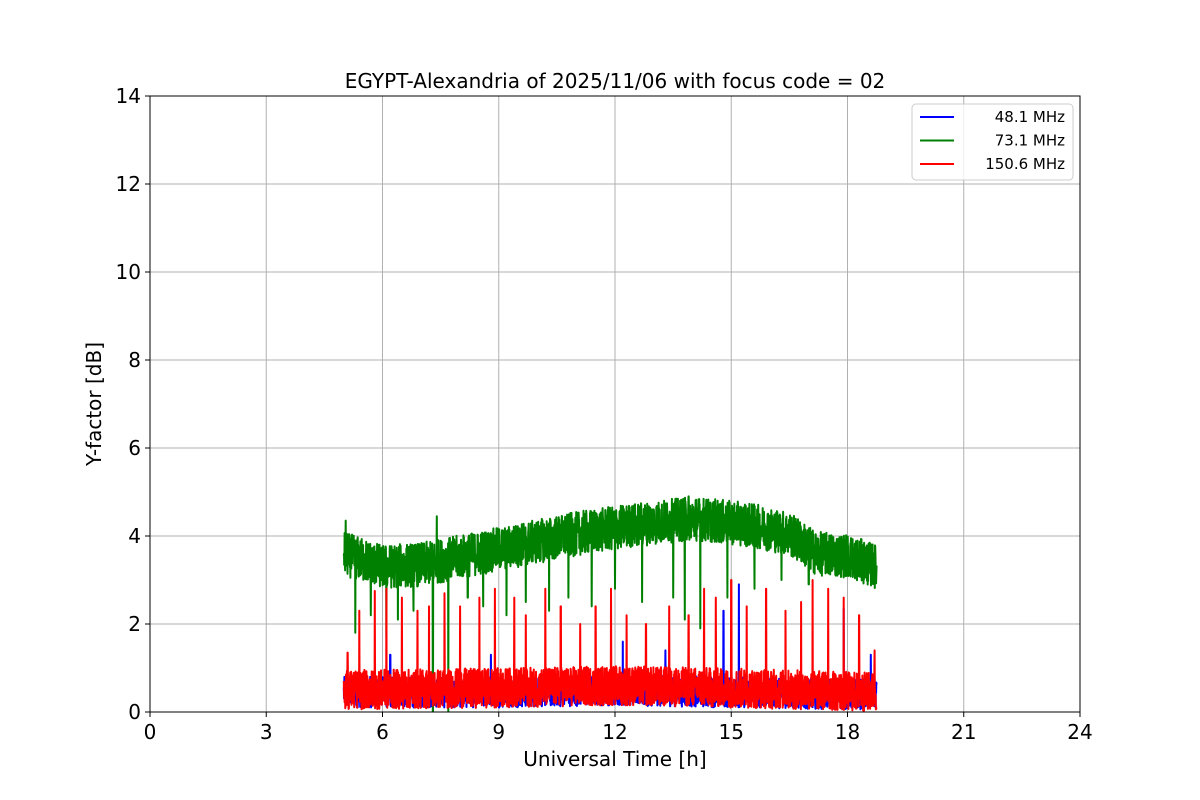 This screenshot has width=1200, height=800. What do you see at coordinates (963, 732) in the screenshot?
I see `x-tick-label: 21` at bounding box center [963, 732].